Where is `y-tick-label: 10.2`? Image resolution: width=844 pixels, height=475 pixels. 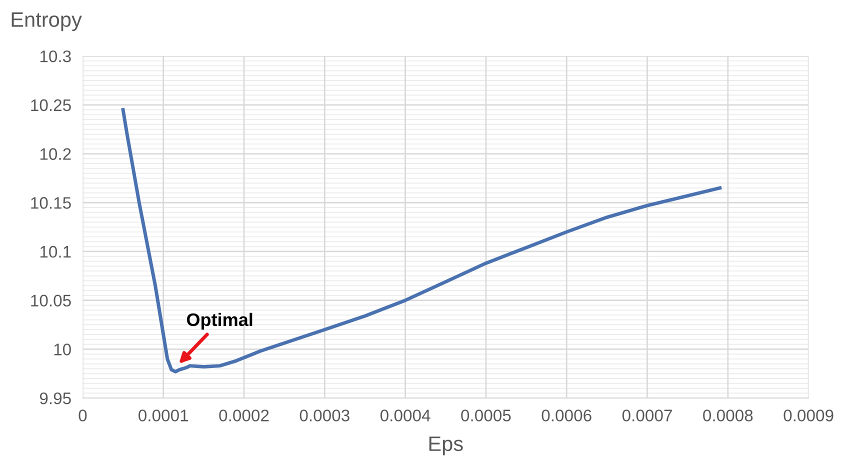 y-tick-label: 10.2 is located at coordinates (55, 154).